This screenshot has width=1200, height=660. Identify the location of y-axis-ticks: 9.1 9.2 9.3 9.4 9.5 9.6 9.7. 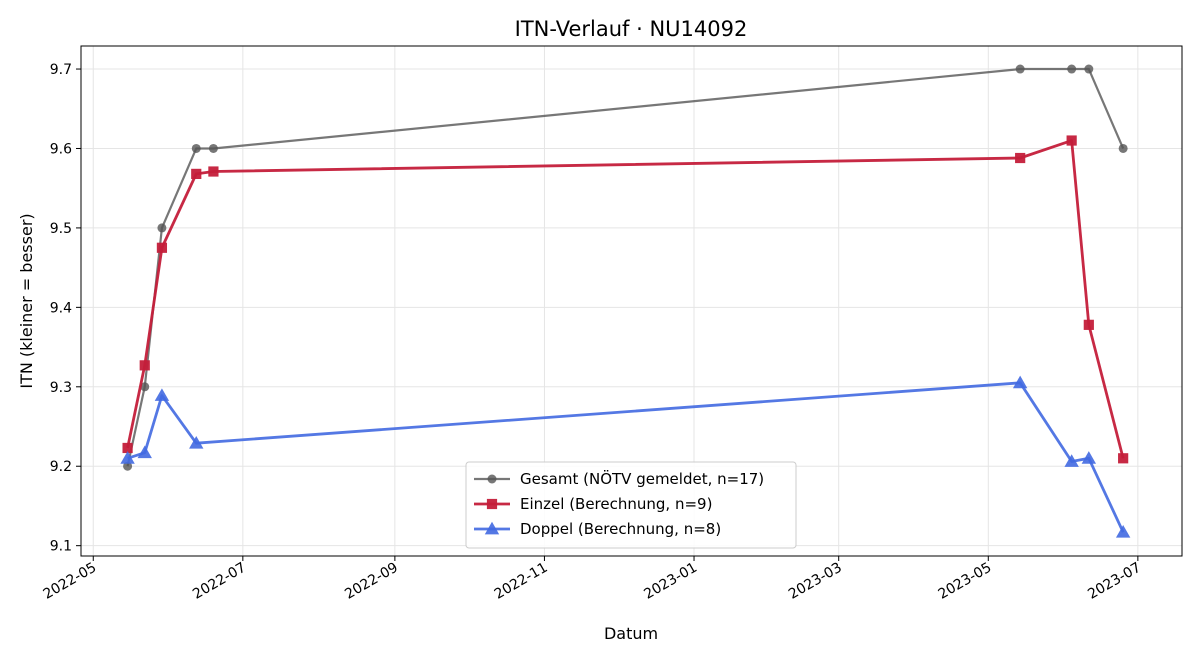
(65, 308).